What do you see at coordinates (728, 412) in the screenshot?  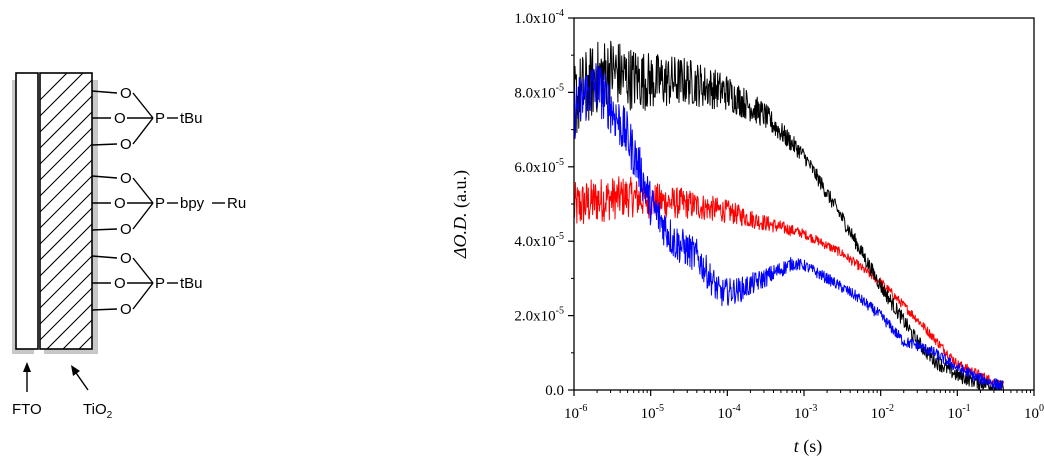 I see `x-tick-label: 10⁻⁴` at bounding box center [728, 412].